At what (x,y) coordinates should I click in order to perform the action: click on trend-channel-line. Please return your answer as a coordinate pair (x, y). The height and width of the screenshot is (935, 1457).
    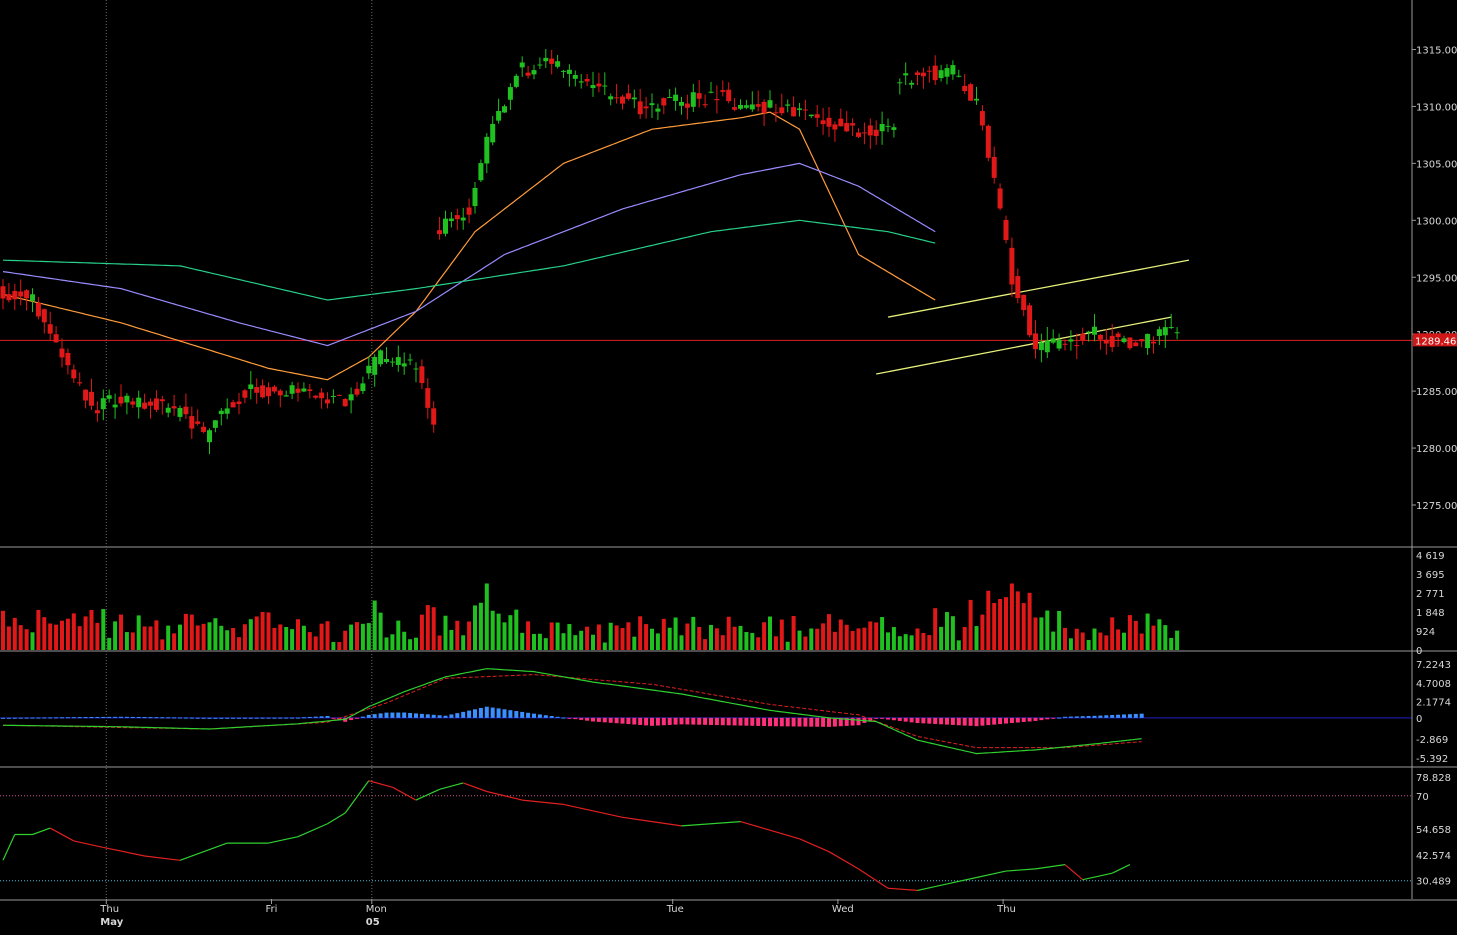
    Looking at the image, I should click on (1038, 288).